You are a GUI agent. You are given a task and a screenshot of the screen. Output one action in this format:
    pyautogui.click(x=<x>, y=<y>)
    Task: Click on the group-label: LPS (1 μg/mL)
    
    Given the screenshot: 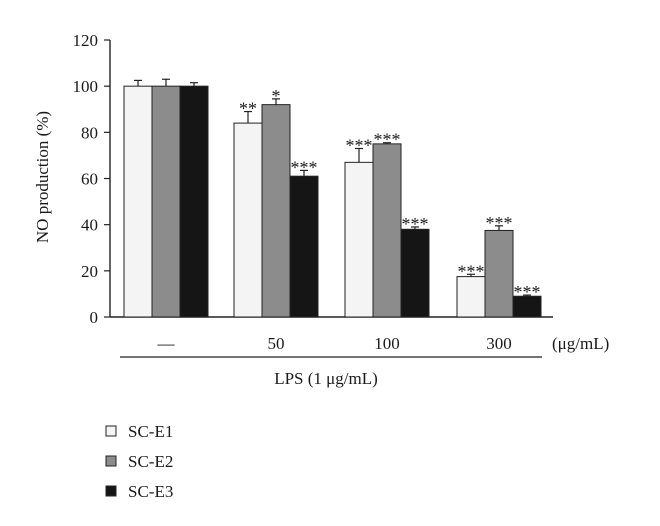 What is the action you would take?
    pyautogui.click(x=326, y=378)
    